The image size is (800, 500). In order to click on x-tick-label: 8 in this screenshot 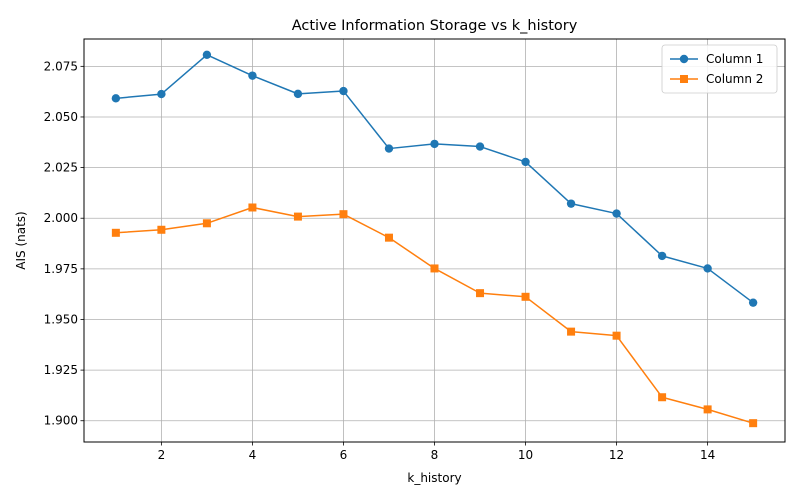, I will do `click(435, 455)`.